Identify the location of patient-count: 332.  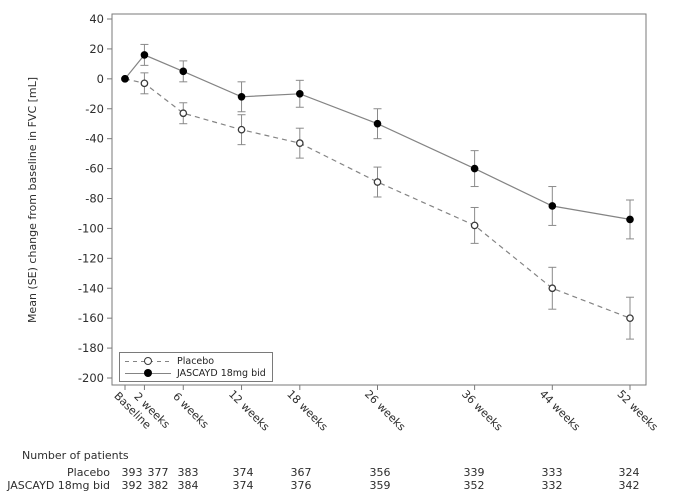
(552, 485).